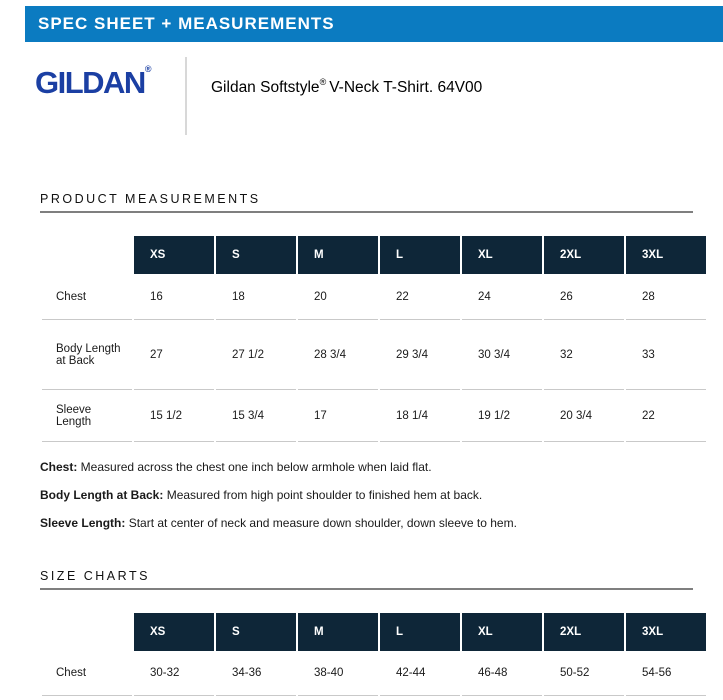  I want to click on banner-title: SPEC SHEET + MEASUREMENTS, so click(186, 23).